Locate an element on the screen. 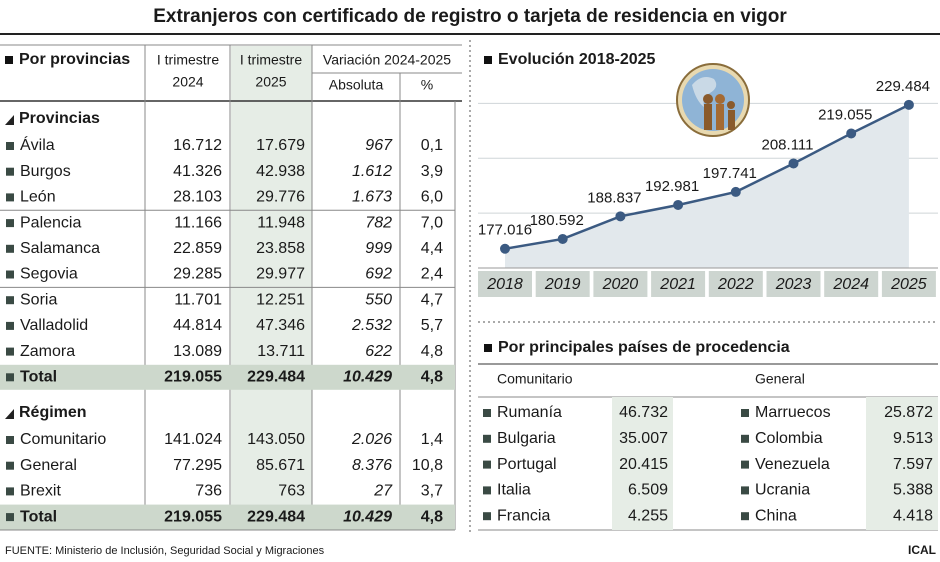 Image resolution: width=940 pixels, height=562 pixels. row-cell: Comunitario is located at coordinates (63, 439).